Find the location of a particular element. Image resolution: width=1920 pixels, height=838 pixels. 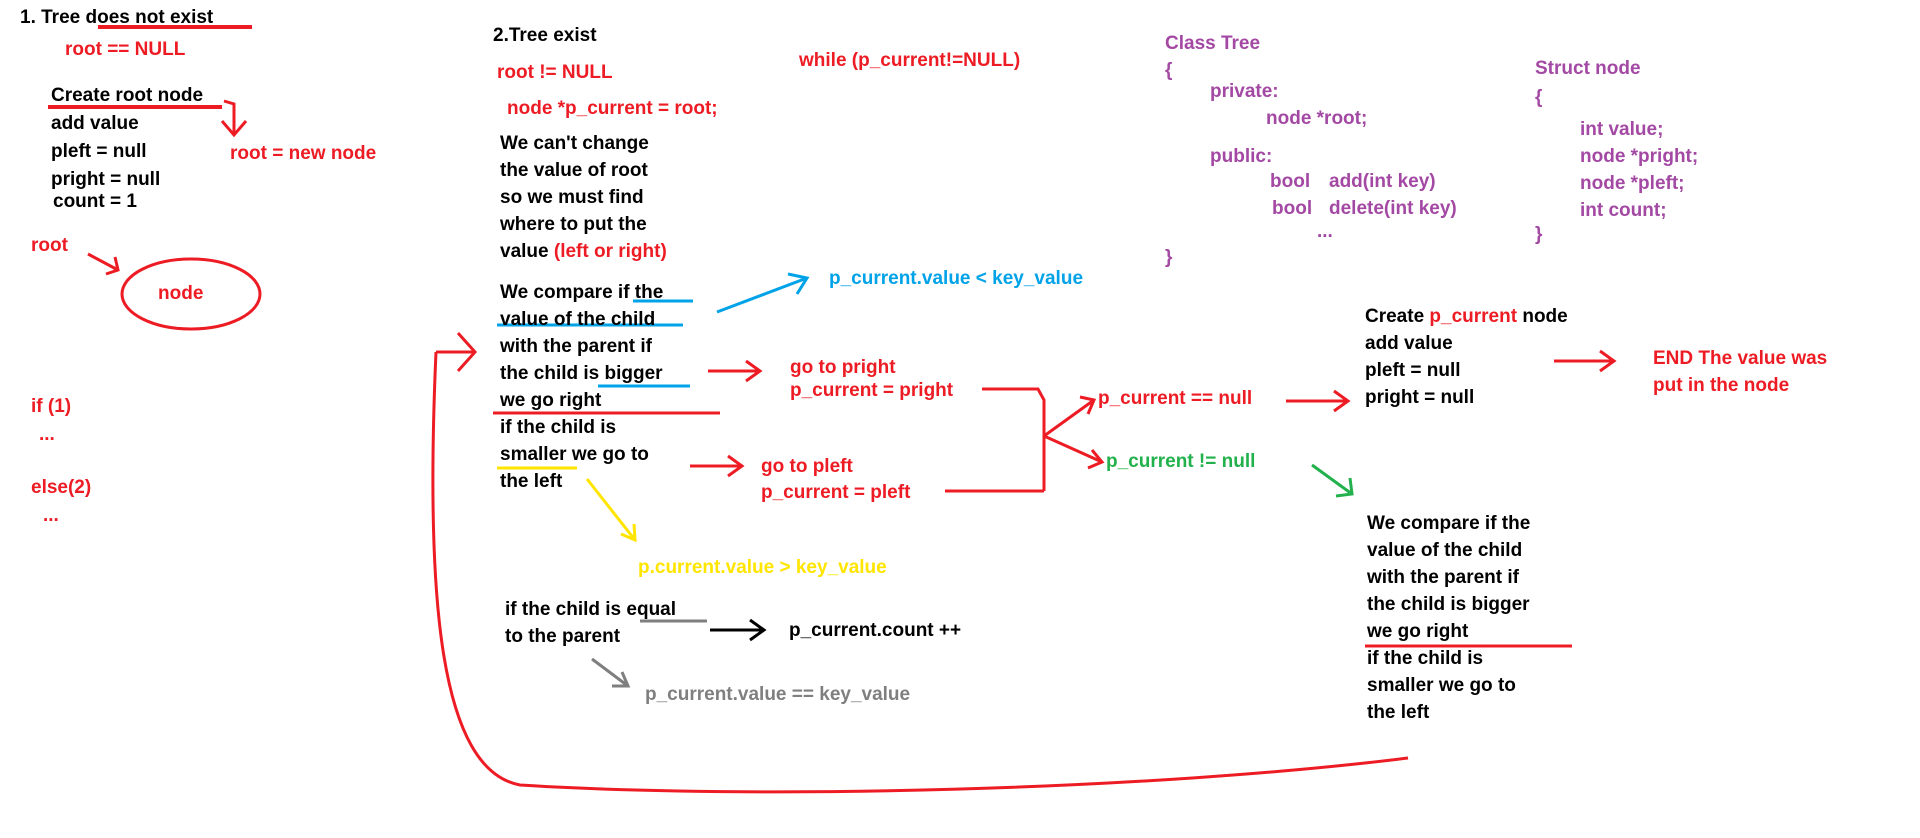

while-loop: while (p_current!=NULL) is located at coordinates (910, 60).